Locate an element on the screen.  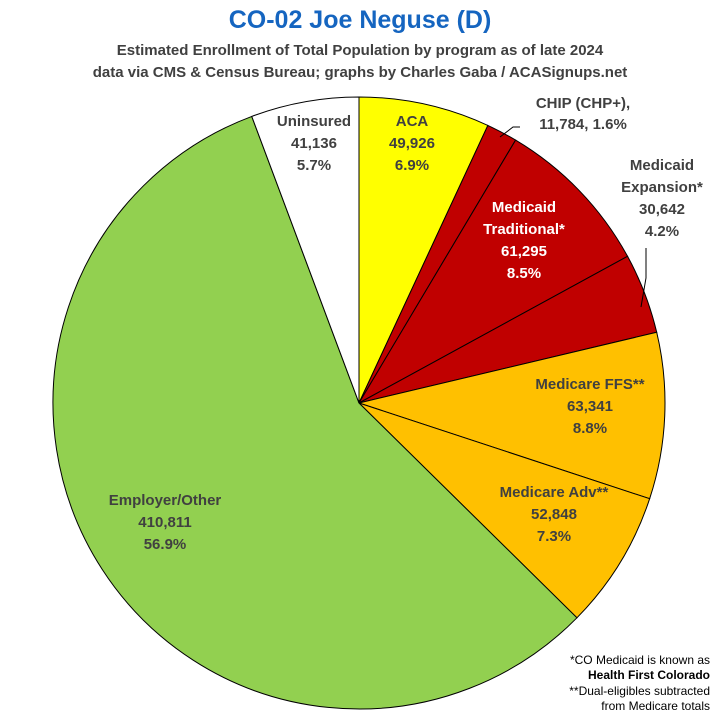
leader-lines is located at coordinates (573, 217).